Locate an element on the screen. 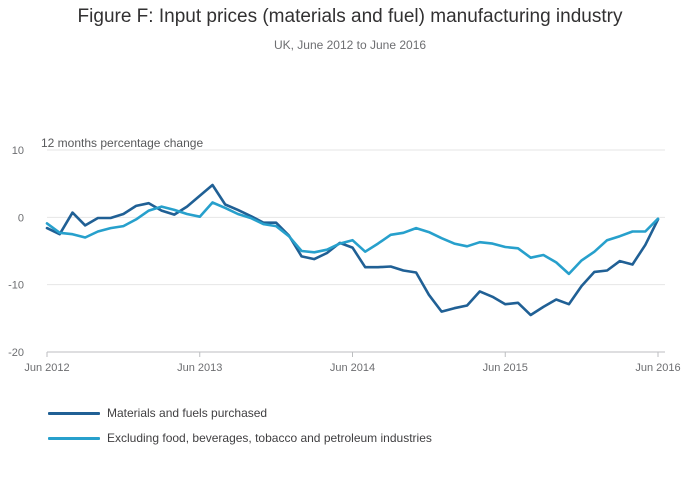  x-tick-label: Jun 2013 is located at coordinates (199, 368).